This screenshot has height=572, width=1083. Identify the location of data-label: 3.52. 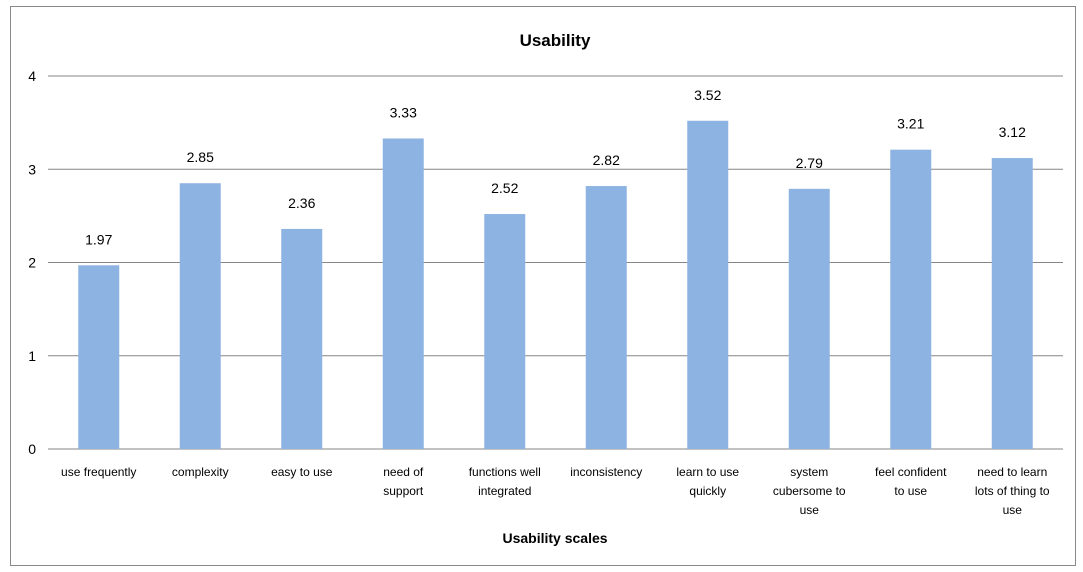
(707, 95).